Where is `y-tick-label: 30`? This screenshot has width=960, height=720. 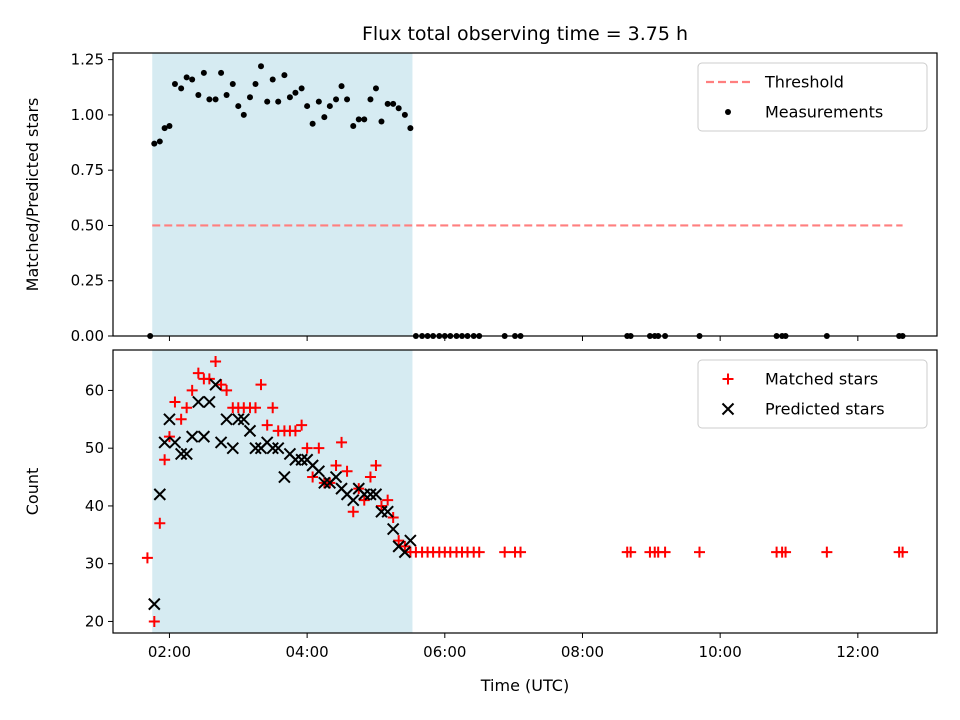
y-tick-label: 30 is located at coordinates (94, 564).